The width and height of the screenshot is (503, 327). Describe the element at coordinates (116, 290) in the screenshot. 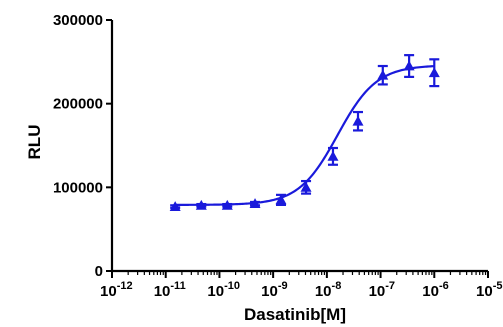

I see `x-tick-label: 10⁻¹²` at that location.